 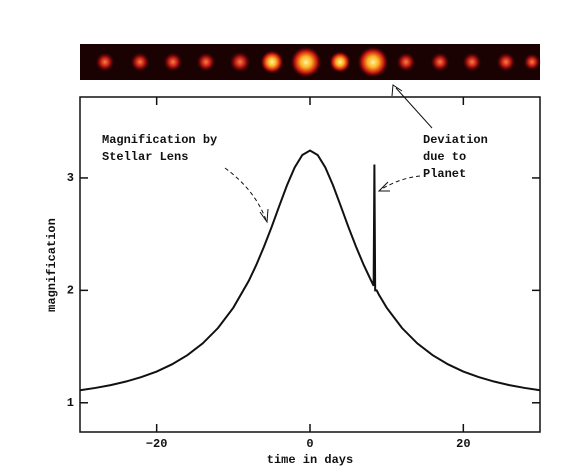 What do you see at coordinates (185, 178) in the screenshot?
I see `annotation-lens: Magnification by Stellar Lens` at bounding box center [185, 178].